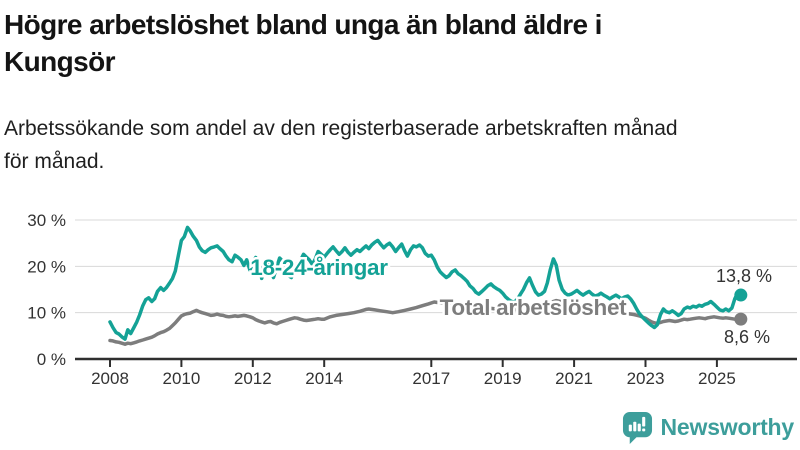  What do you see at coordinates (727, 426) in the screenshot?
I see `newsworthy-wordmark: Newsworthy` at bounding box center [727, 426].